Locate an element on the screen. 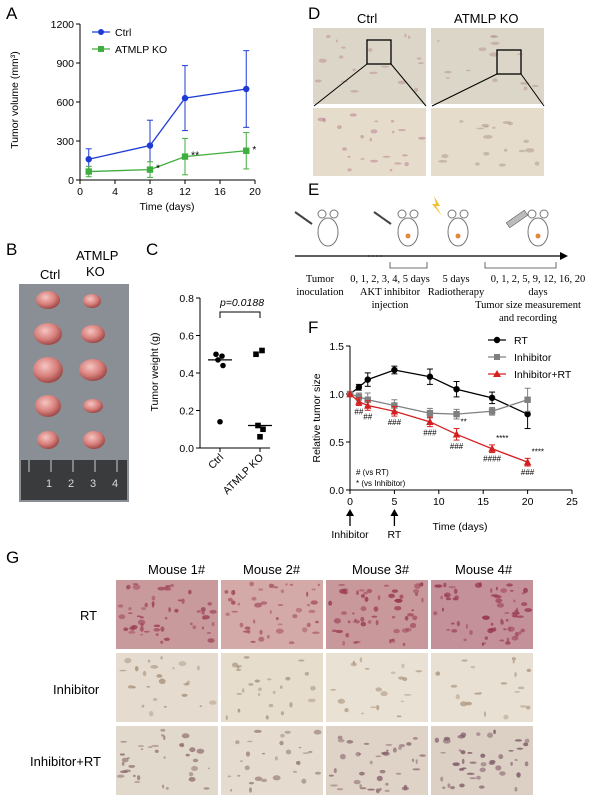  x-tick-label: 0 is located at coordinates (80, 192).